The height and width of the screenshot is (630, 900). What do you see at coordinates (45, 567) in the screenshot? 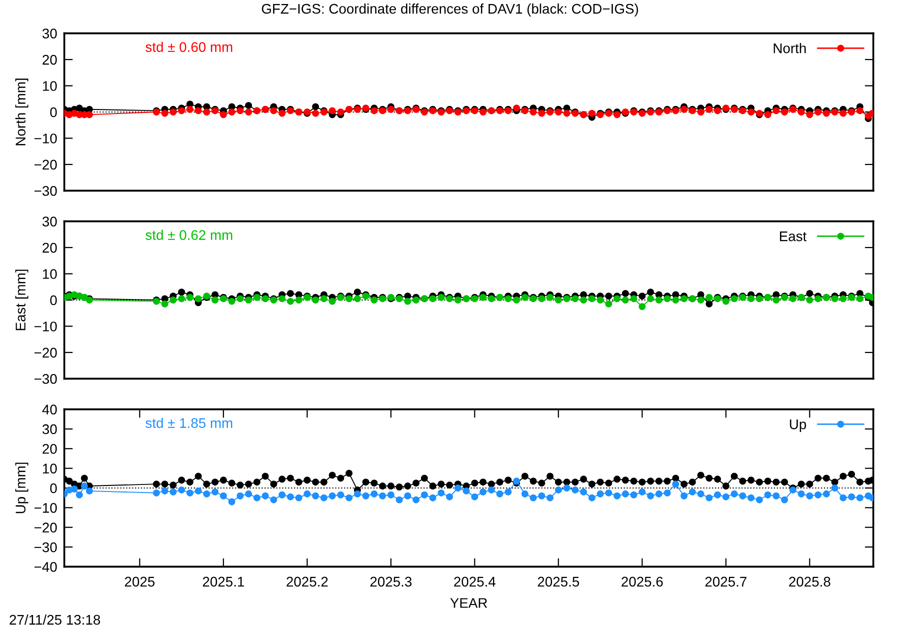
I see `y-tick-label: −40` at bounding box center [45, 567].